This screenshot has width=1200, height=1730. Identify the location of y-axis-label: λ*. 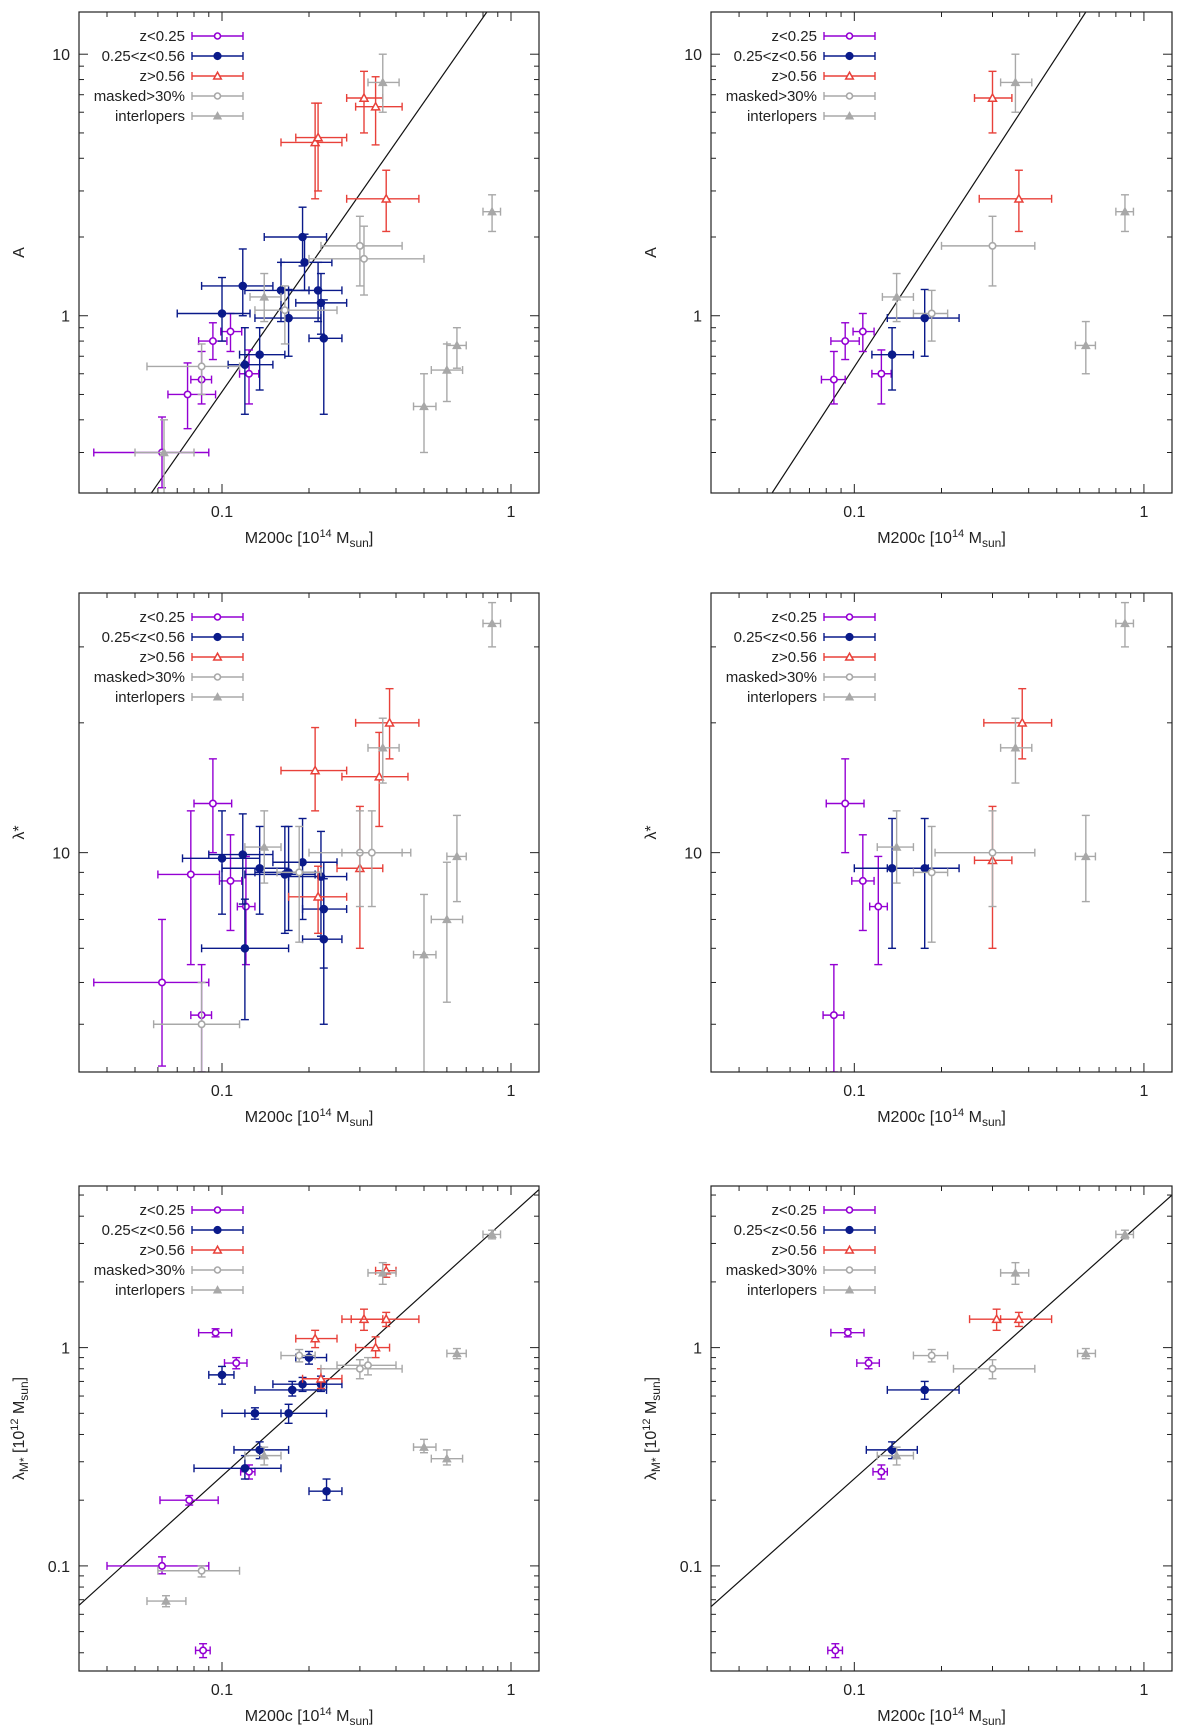
(651, 832).